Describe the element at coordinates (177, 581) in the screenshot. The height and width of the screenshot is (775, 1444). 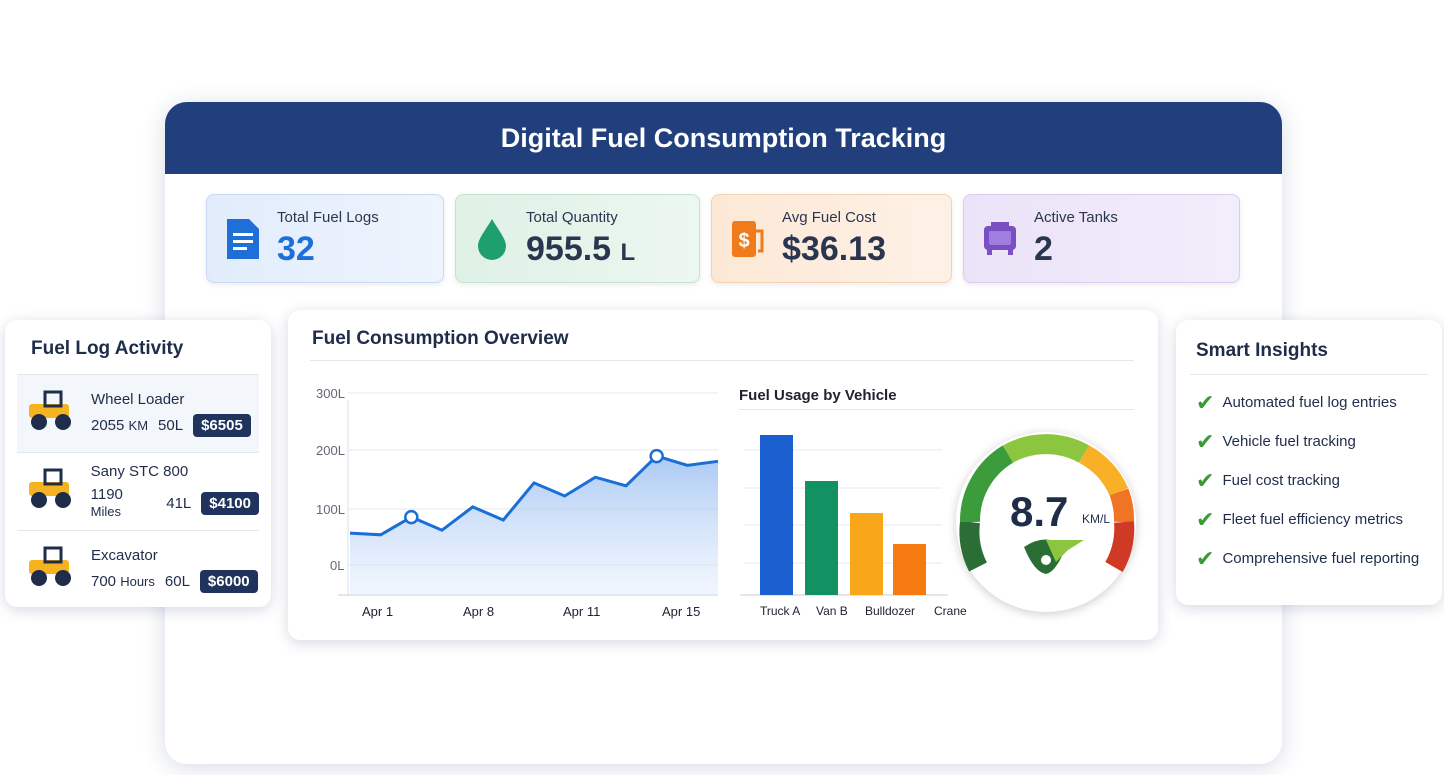
I see `quantity: 60L` at that location.